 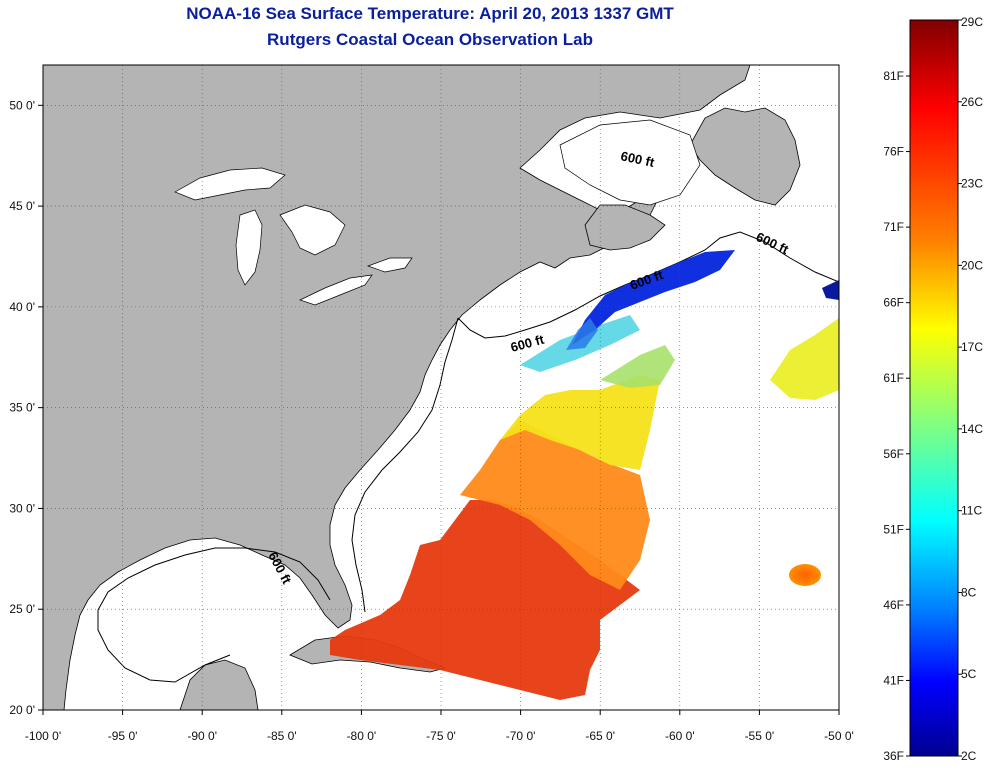 What do you see at coordinates (804, 359) in the screenshot?
I see `sst-yellow-east` at bounding box center [804, 359].